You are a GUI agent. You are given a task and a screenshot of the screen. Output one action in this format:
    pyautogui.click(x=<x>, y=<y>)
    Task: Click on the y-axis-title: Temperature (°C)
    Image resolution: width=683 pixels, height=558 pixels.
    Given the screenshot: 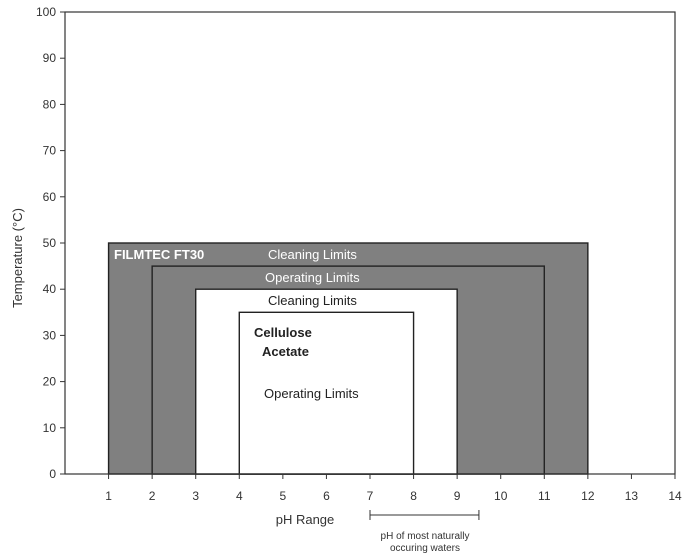 What is the action you would take?
    pyautogui.click(x=17, y=258)
    